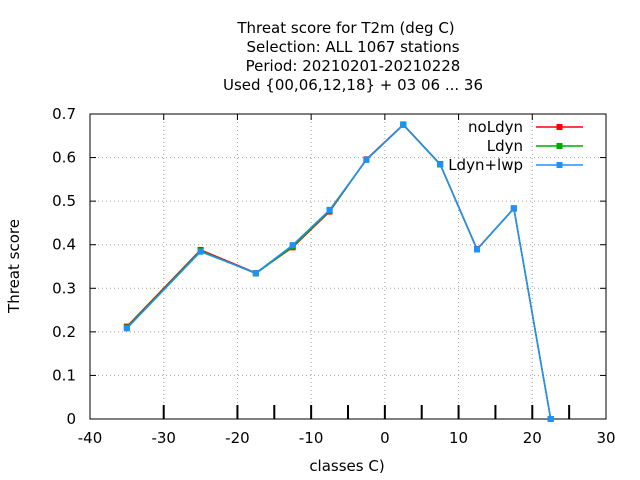  What do you see at coordinates (163, 438) in the screenshot?
I see `x-tick-label: -30` at bounding box center [163, 438].